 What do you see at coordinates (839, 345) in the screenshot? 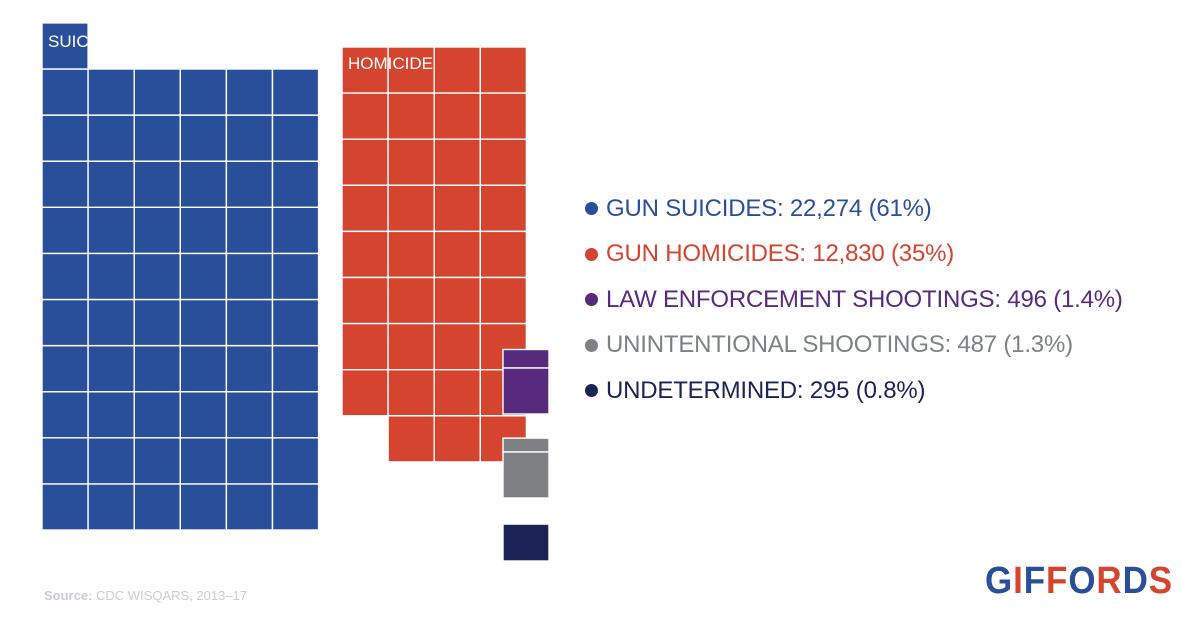
I see `legend-label: UNINTENTIONAL SHOOTINGS: 487 (1.3%)` at bounding box center [839, 345].